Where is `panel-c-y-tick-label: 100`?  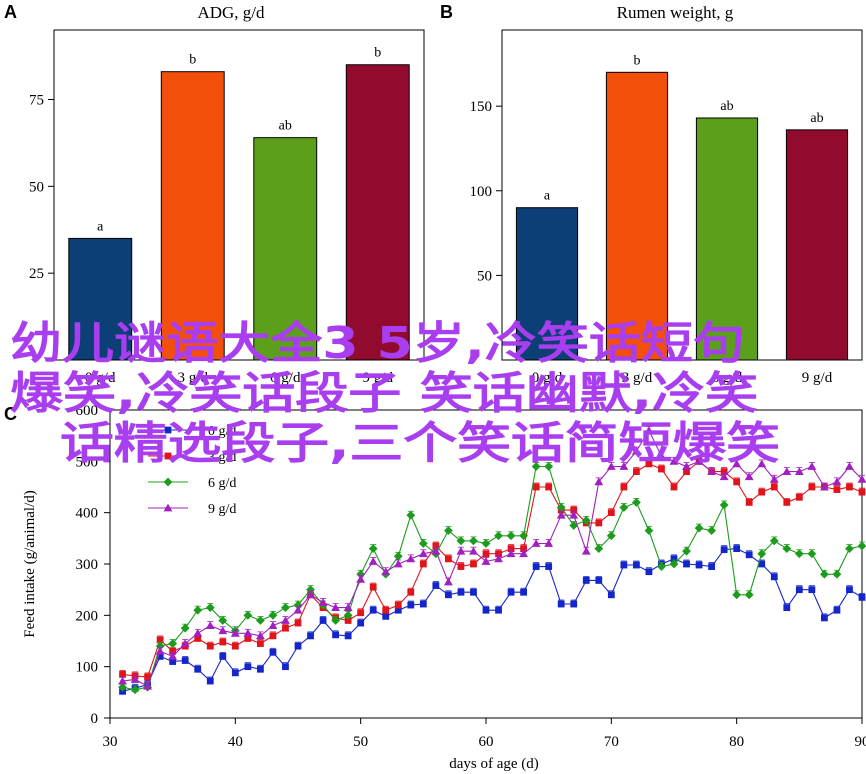 panel-c-y-tick-label: 100 is located at coordinates (87, 668).